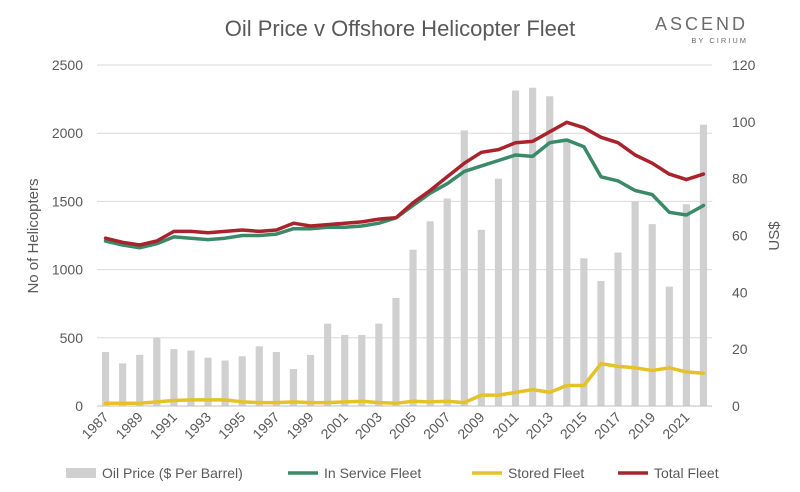 The height and width of the screenshot is (492, 800). What do you see at coordinates (67, 270) in the screenshot?
I see `y-left-tick-label: 1000` at bounding box center [67, 270].